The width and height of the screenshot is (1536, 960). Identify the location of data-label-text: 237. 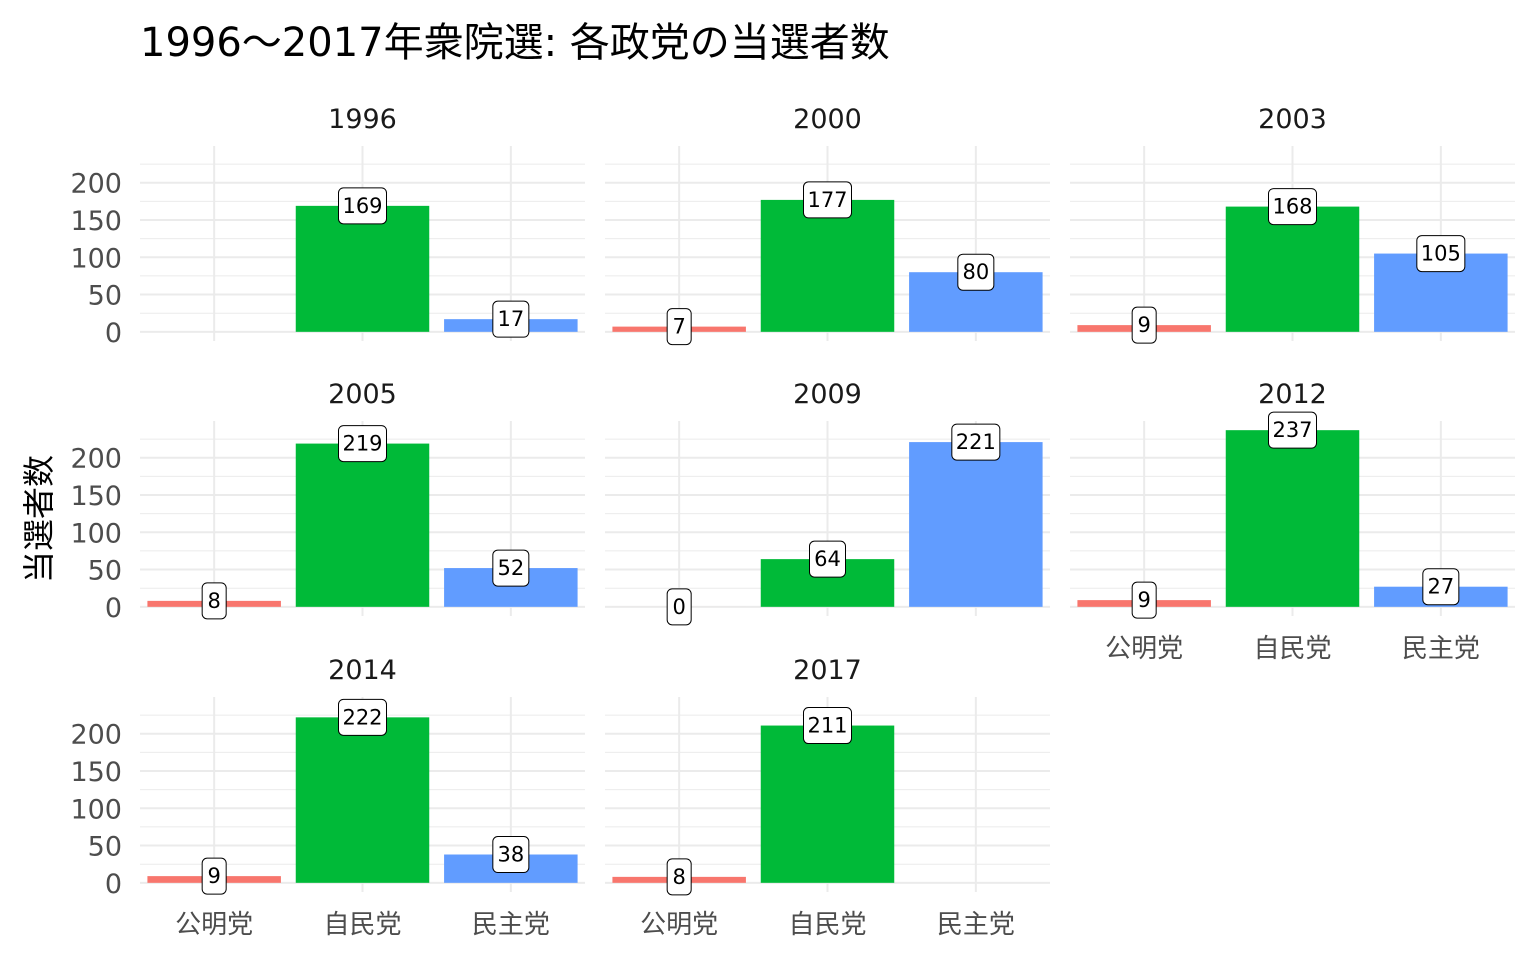
(1292, 430).